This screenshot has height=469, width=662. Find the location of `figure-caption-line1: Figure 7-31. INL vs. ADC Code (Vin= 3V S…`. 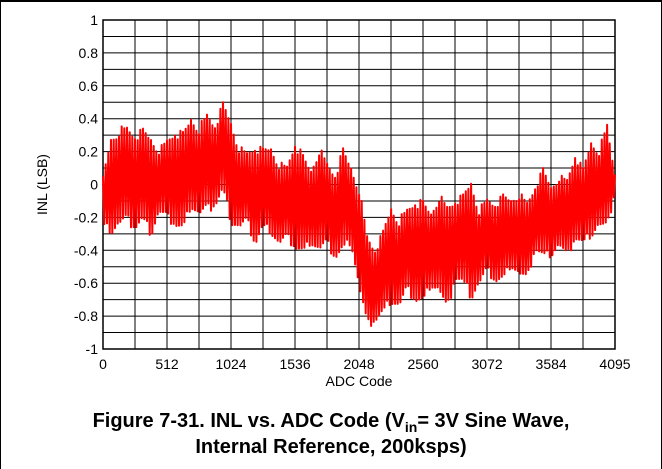

figure-caption-line1: Figure 7-31. INL vs. ADC Code (Vin= 3V S… is located at coordinates (331, 422).